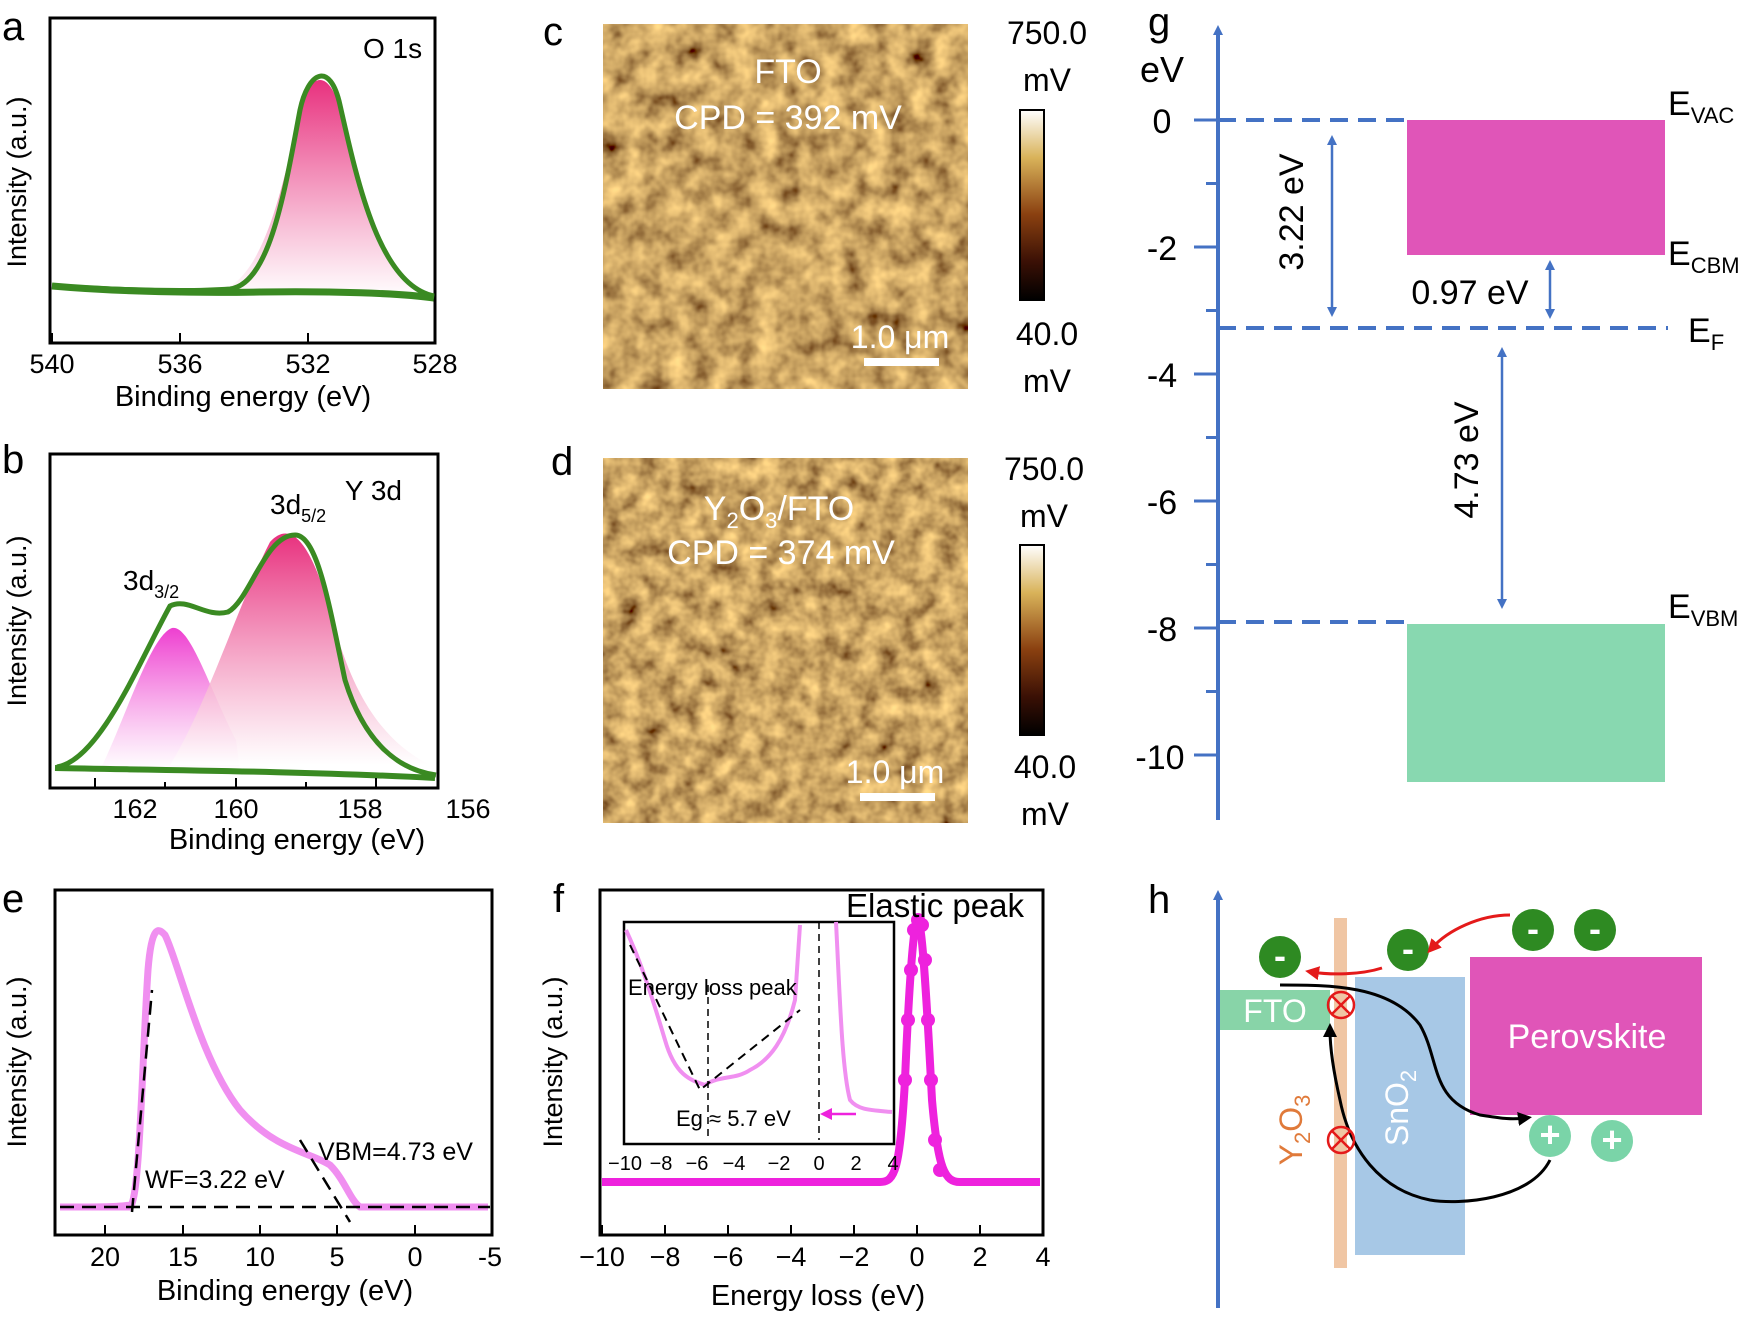  I want to click on ups-cutoff-fit, so click(142, 1101).